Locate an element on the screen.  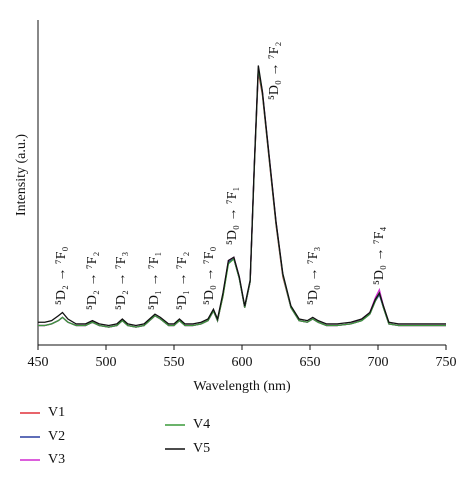
annotation: ⁵D₁ → ⁷F₂ is located at coordinates (182, 280).